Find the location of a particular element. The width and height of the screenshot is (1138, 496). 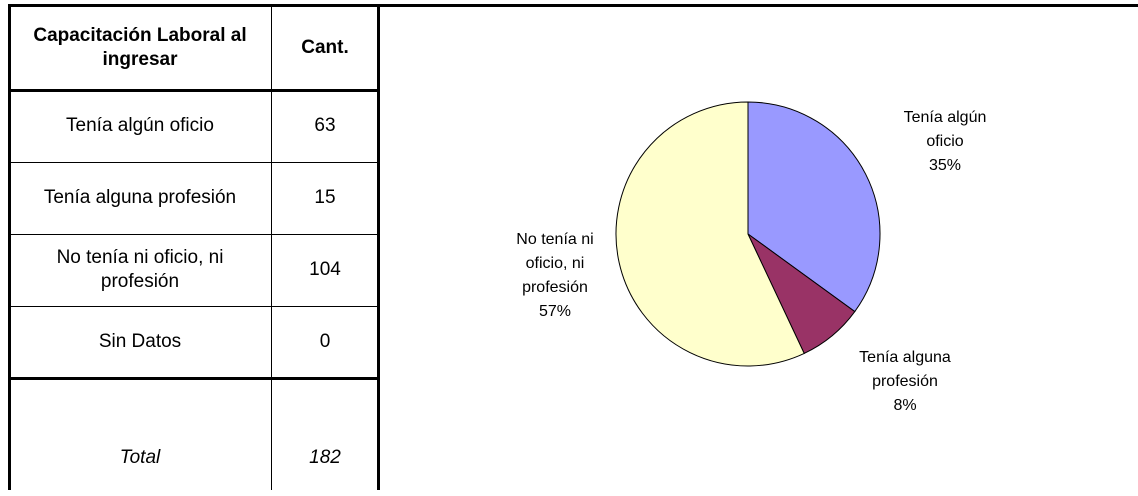

row-label: No tenía ni oficio, ni profesión is located at coordinates (140, 269).